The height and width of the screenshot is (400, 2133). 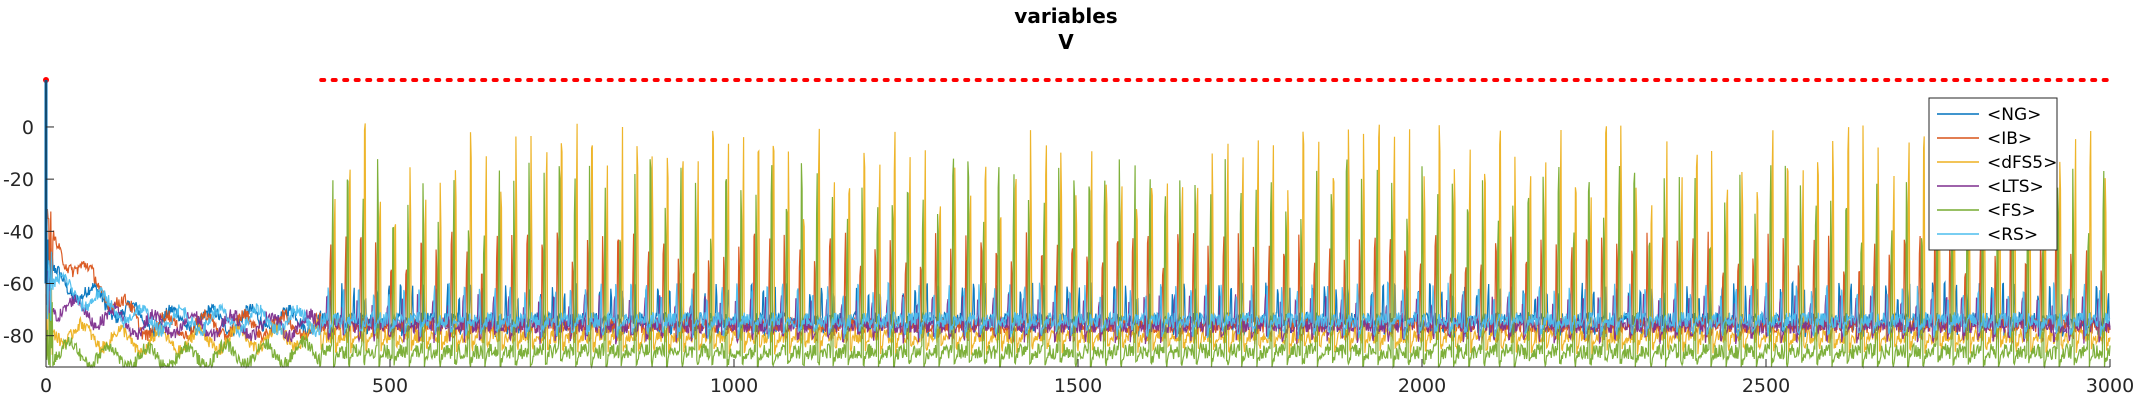 I want to click on x-tick-label: 1000, so click(x=734, y=386).